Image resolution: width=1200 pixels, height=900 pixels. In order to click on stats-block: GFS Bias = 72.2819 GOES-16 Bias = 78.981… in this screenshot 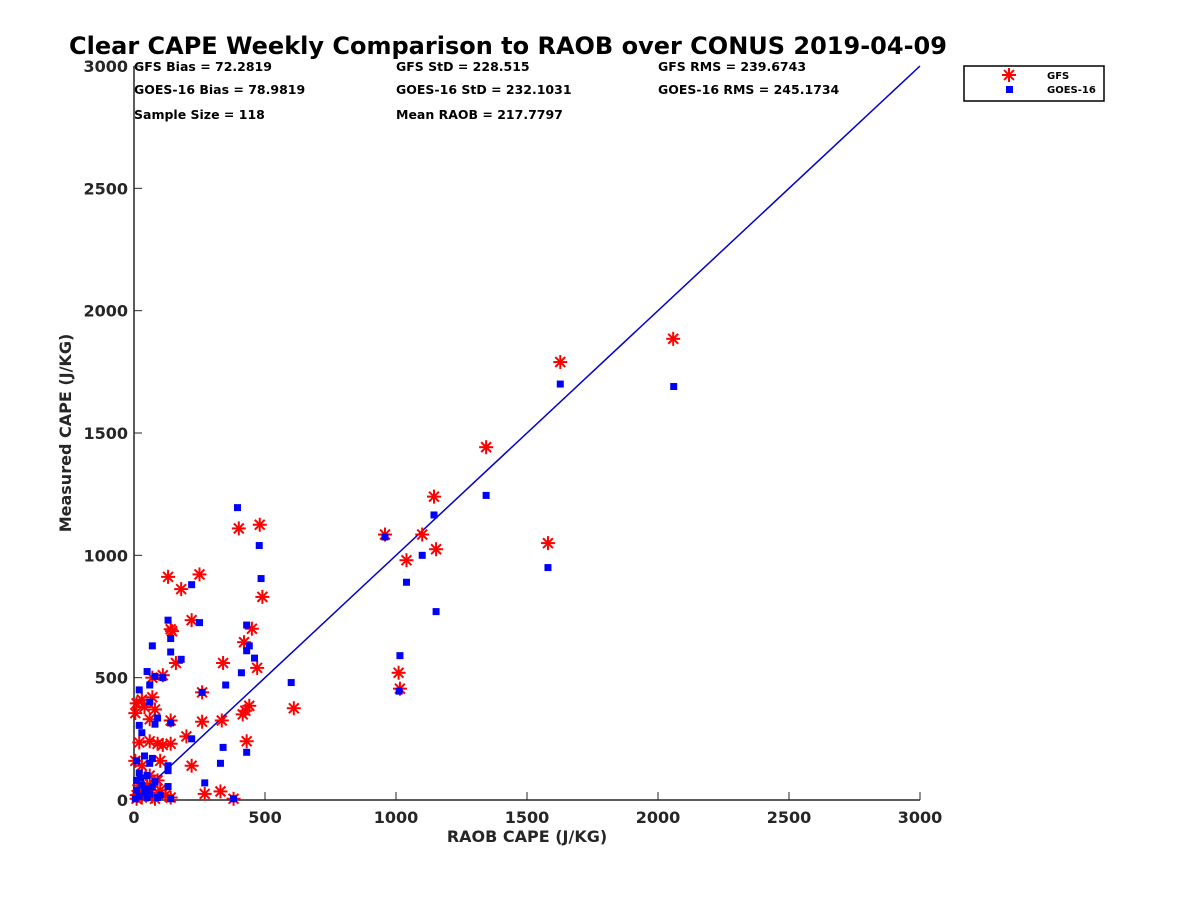, I will do `click(487, 90)`.